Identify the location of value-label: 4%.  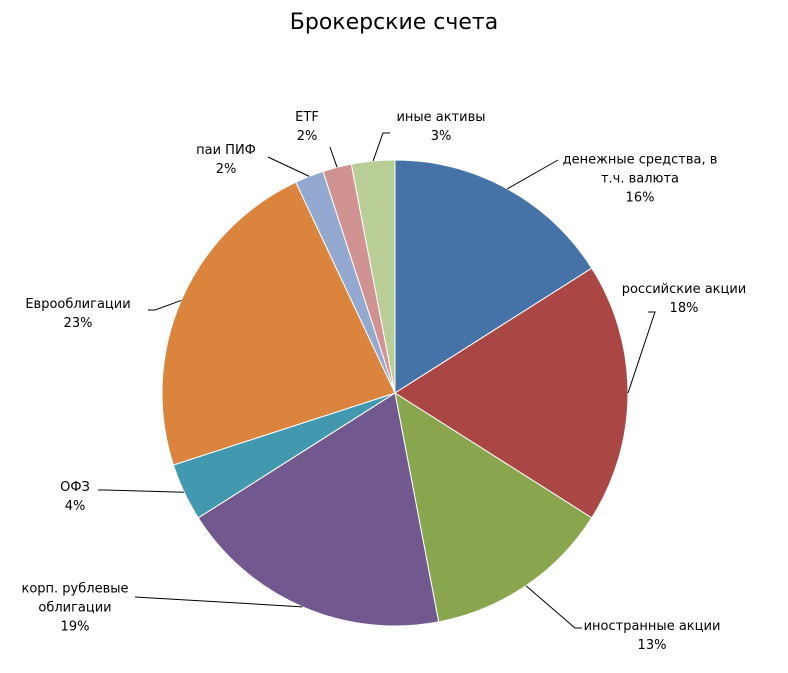
(75, 506).